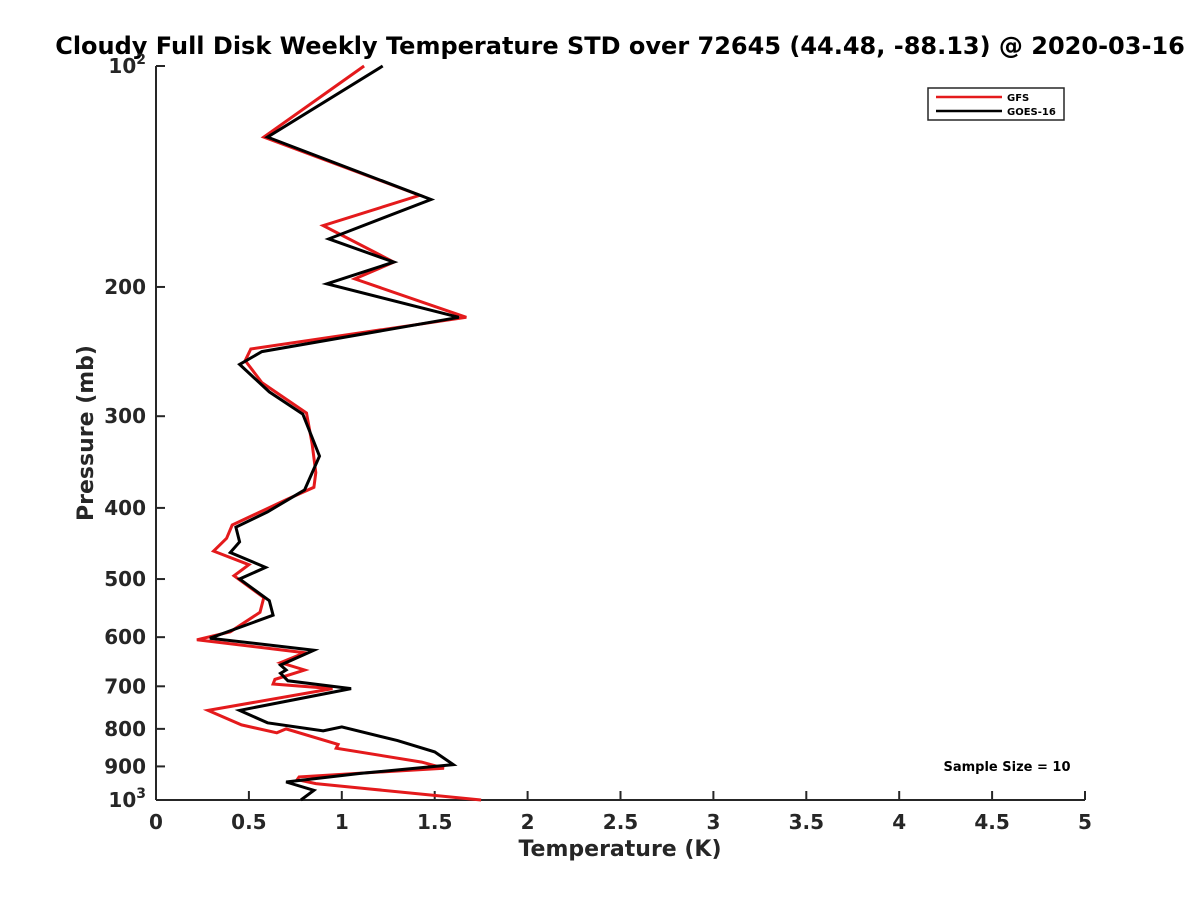 This screenshot has height=900, width=1200. I want to click on x-tick-label: 1.5, so click(434, 822).